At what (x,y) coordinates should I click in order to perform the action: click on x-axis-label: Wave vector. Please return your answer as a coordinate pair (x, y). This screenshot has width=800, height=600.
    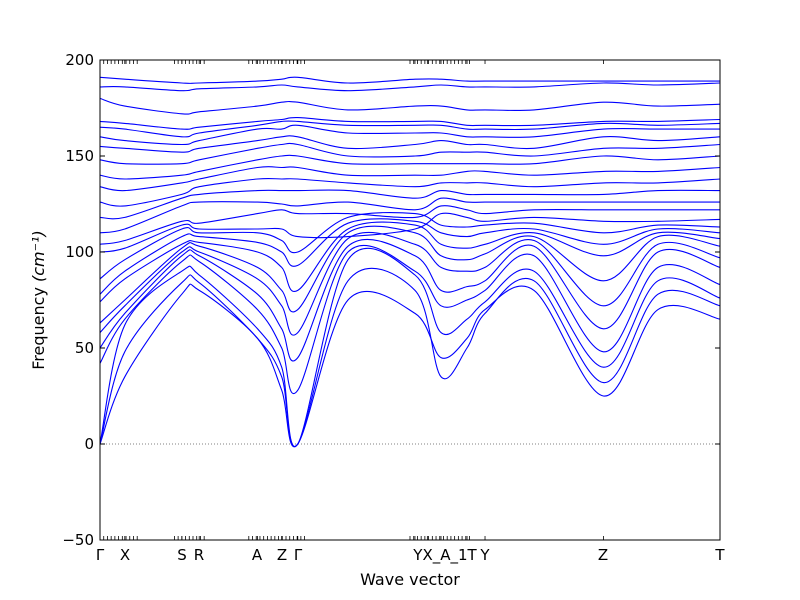
    Looking at the image, I should click on (410, 579).